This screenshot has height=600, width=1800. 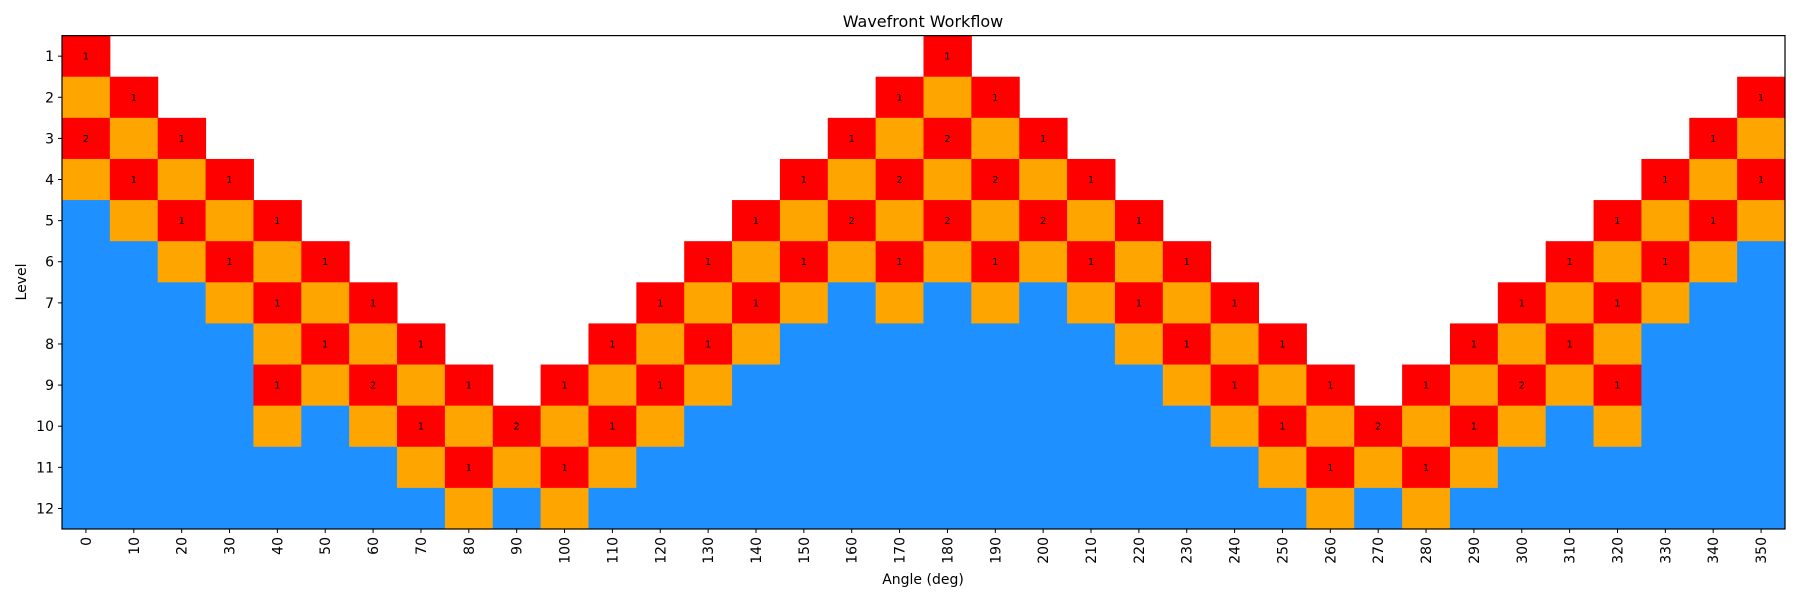 I want to click on x-tick-label: 140, so click(x=757, y=550).